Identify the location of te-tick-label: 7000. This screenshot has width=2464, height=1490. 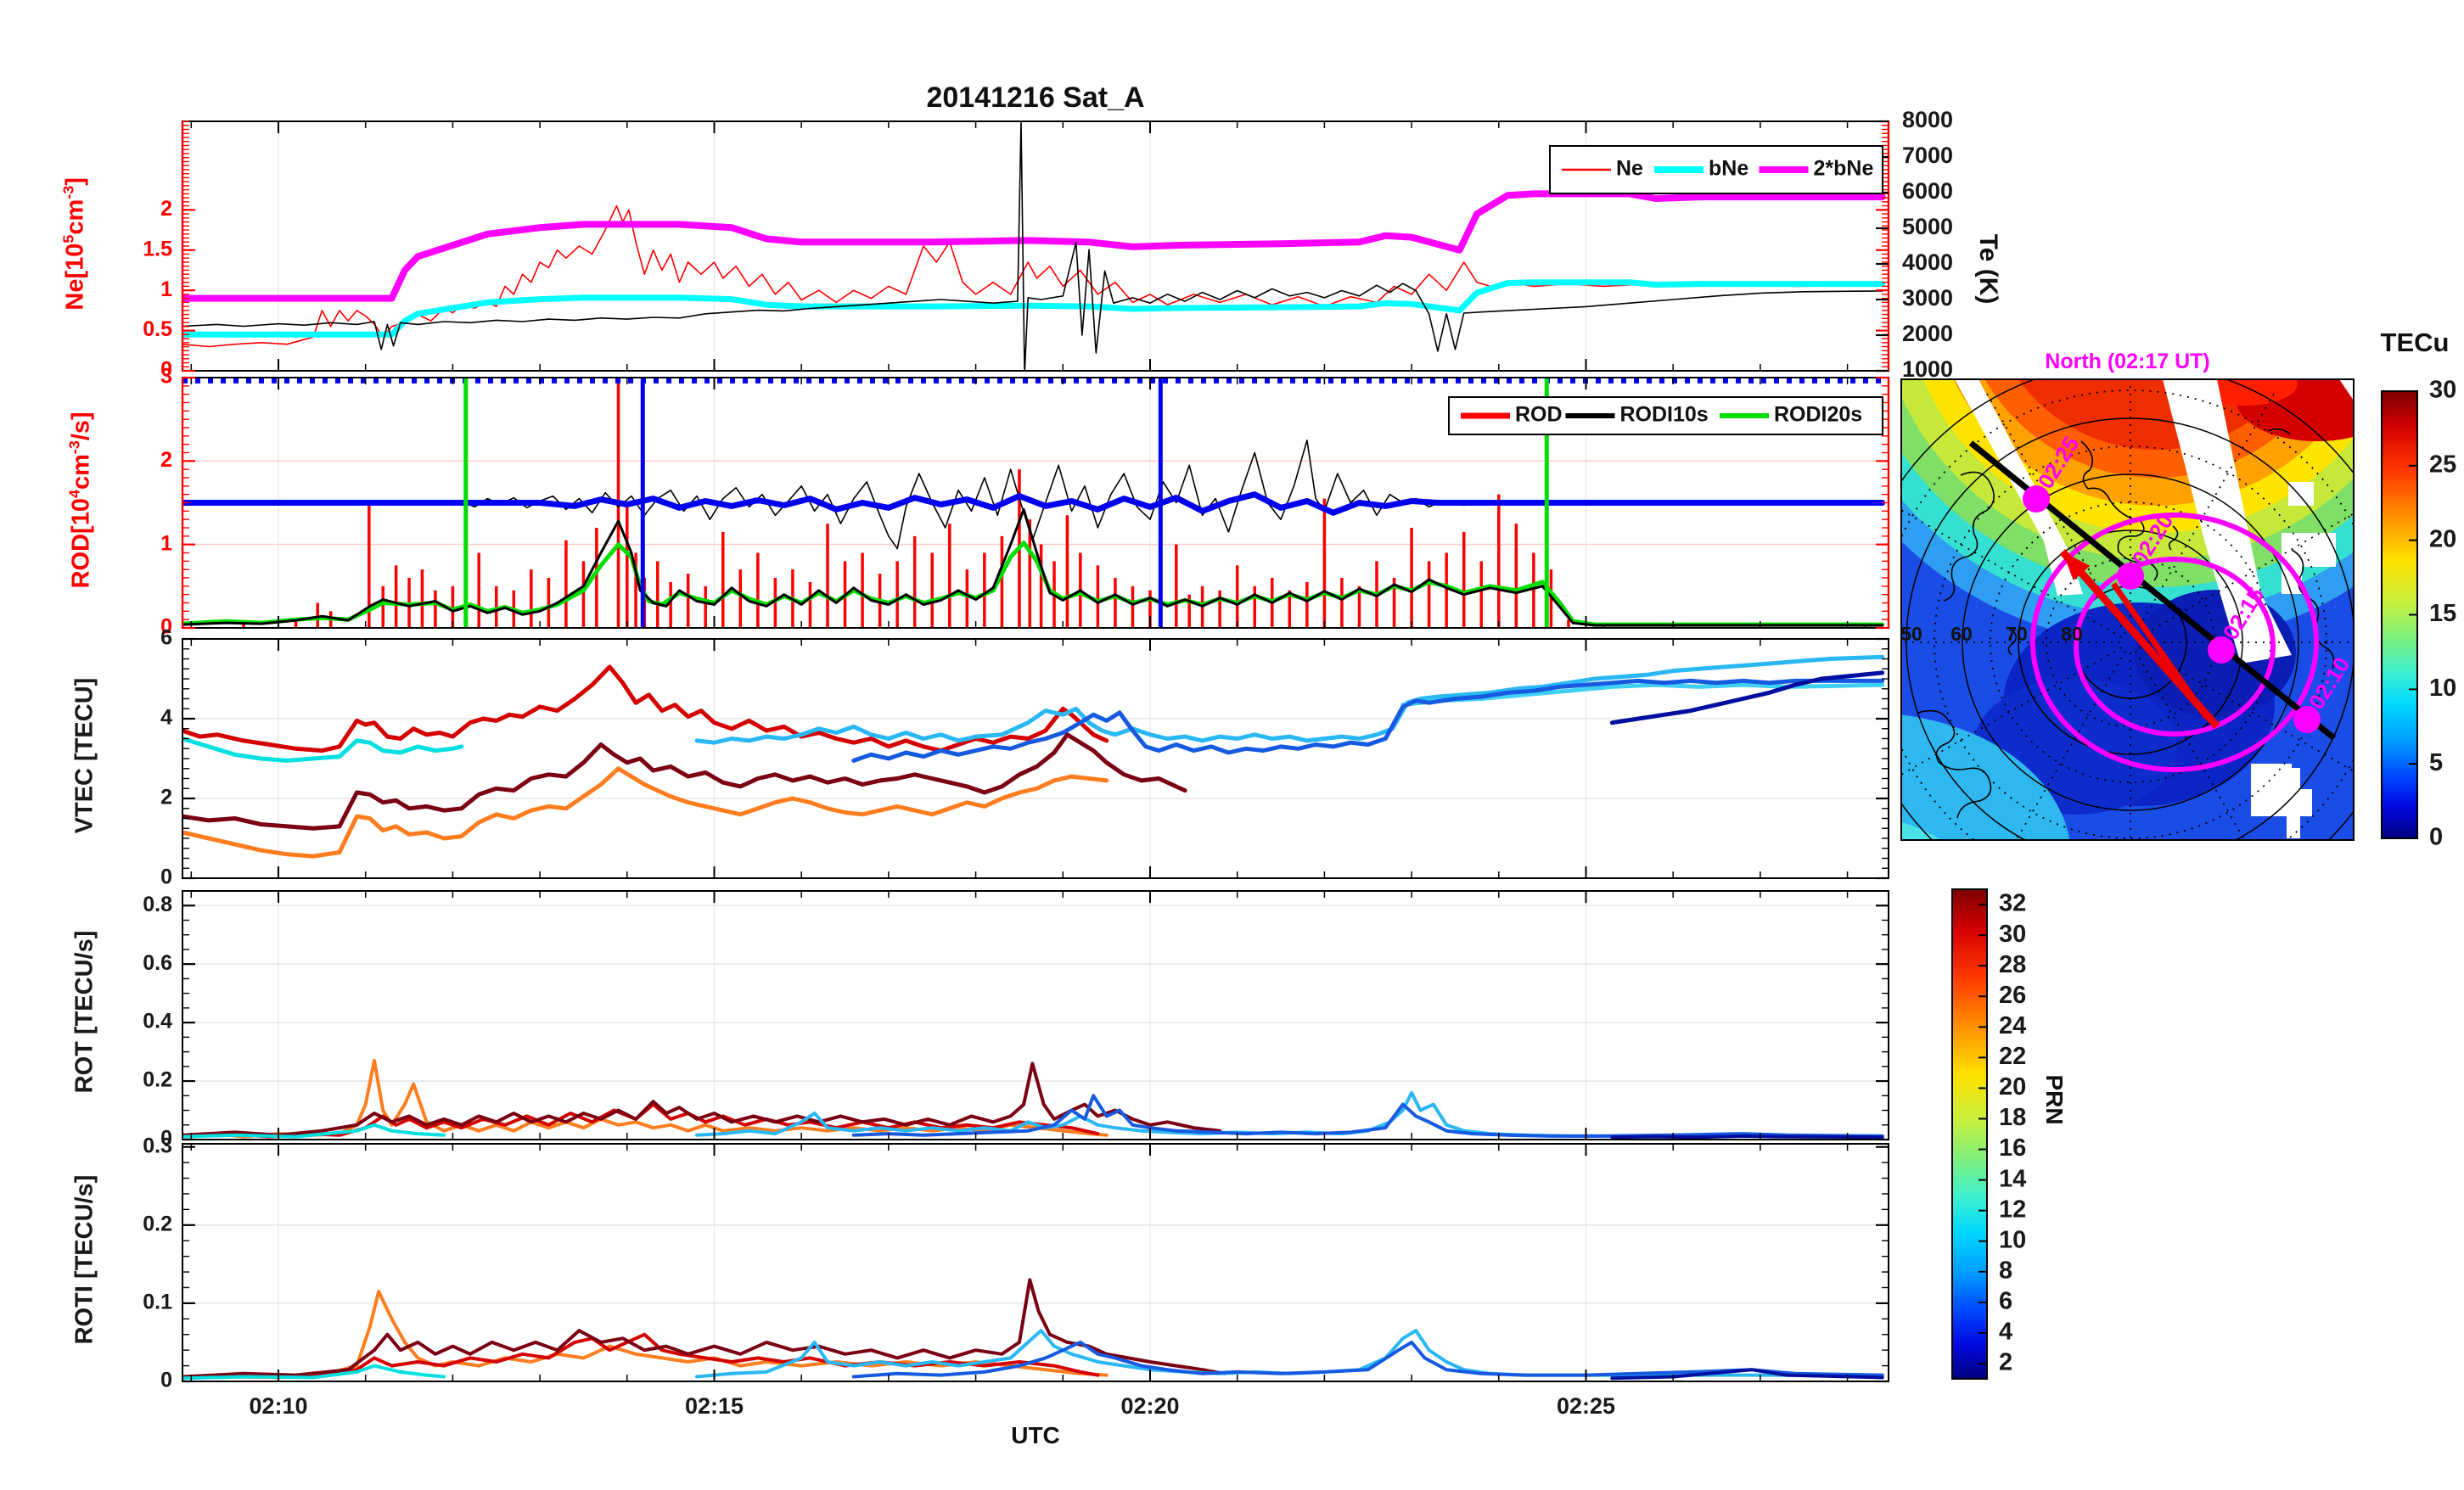
(1928, 155).